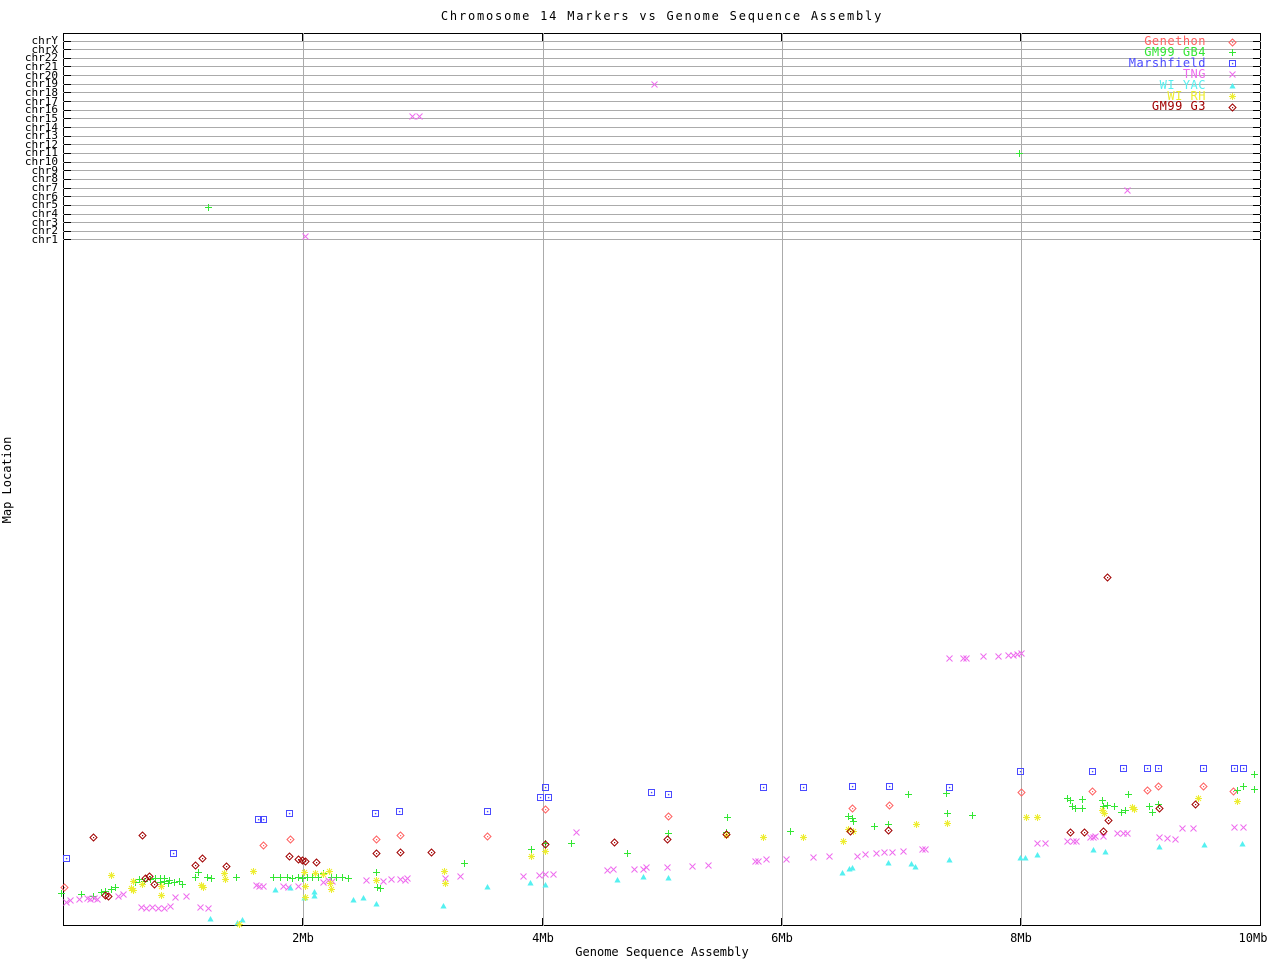 This screenshot has width=1280, height=960. What do you see at coordinates (41, 162) in the screenshot?
I see `chromosome-row-label: chr10` at bounding box center [41, 162].